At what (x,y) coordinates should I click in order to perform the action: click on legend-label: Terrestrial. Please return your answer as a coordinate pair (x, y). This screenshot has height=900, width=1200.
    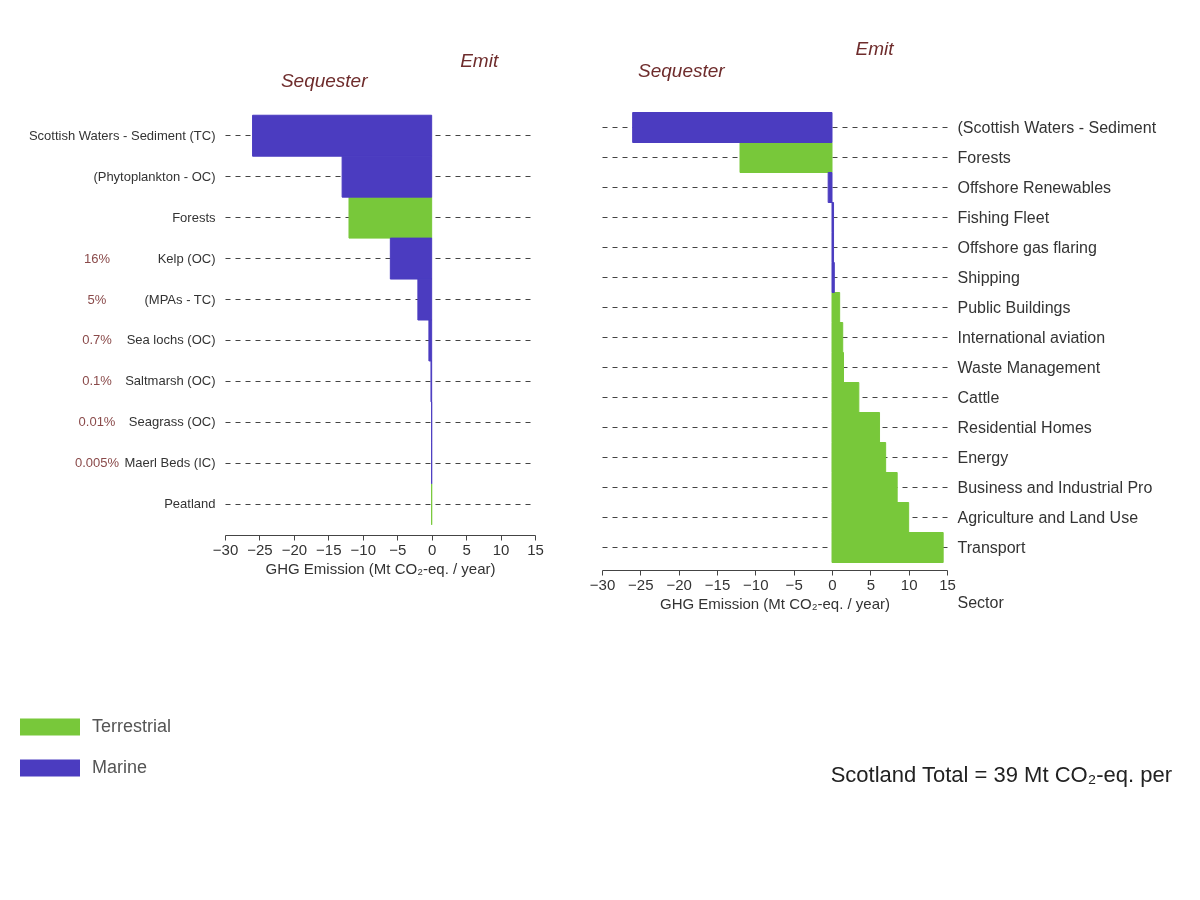
    Looking at the image, I should click on (132, 726).